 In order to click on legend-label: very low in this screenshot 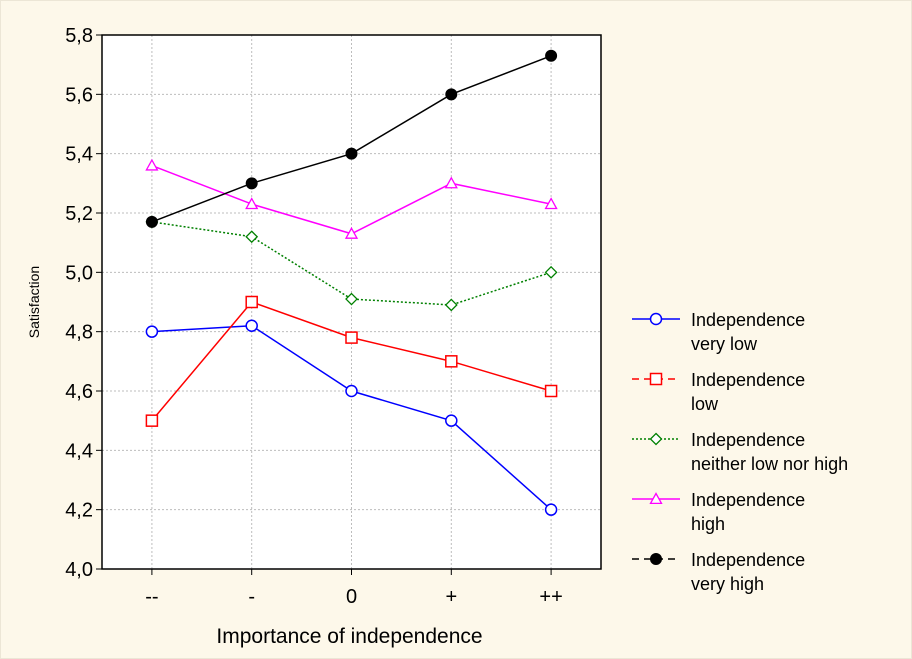, I will do `click(724, 344)`.